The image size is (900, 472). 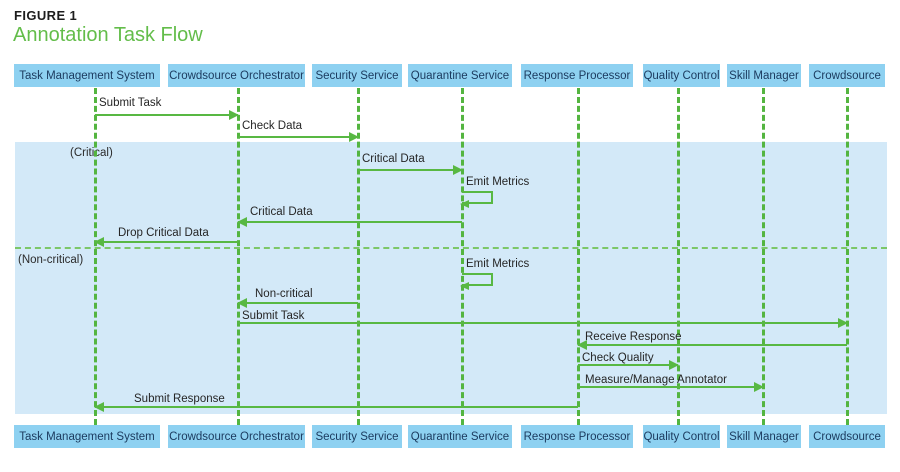 I want to click on message-label-check-quality: Check Quality, so click(x=618, y=358).